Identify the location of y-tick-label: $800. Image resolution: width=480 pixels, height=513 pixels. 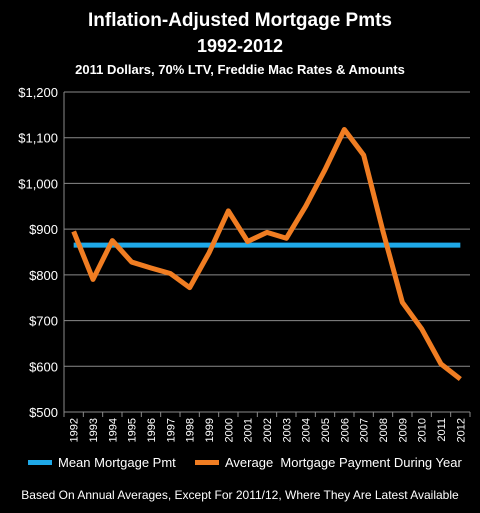
(43, 275).